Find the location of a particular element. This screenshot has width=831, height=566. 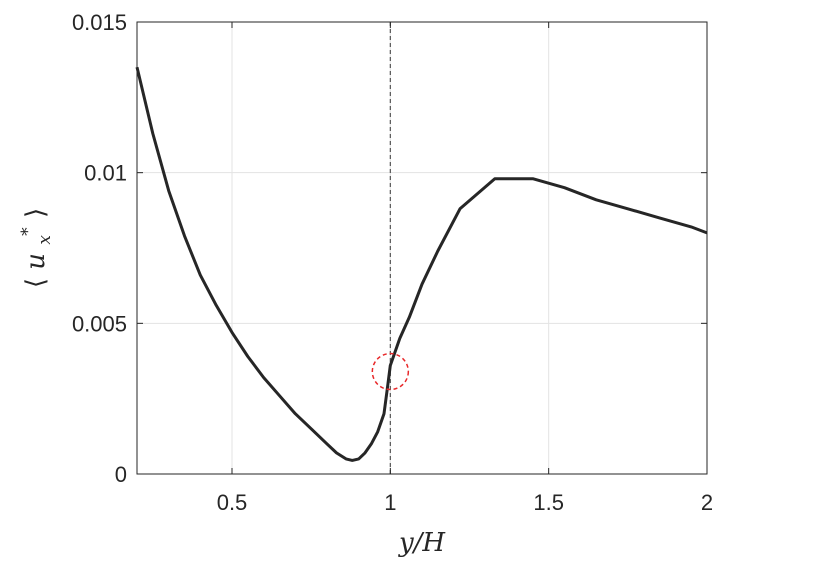

x-axis-label: y/H is located at coordinates (422, 543).